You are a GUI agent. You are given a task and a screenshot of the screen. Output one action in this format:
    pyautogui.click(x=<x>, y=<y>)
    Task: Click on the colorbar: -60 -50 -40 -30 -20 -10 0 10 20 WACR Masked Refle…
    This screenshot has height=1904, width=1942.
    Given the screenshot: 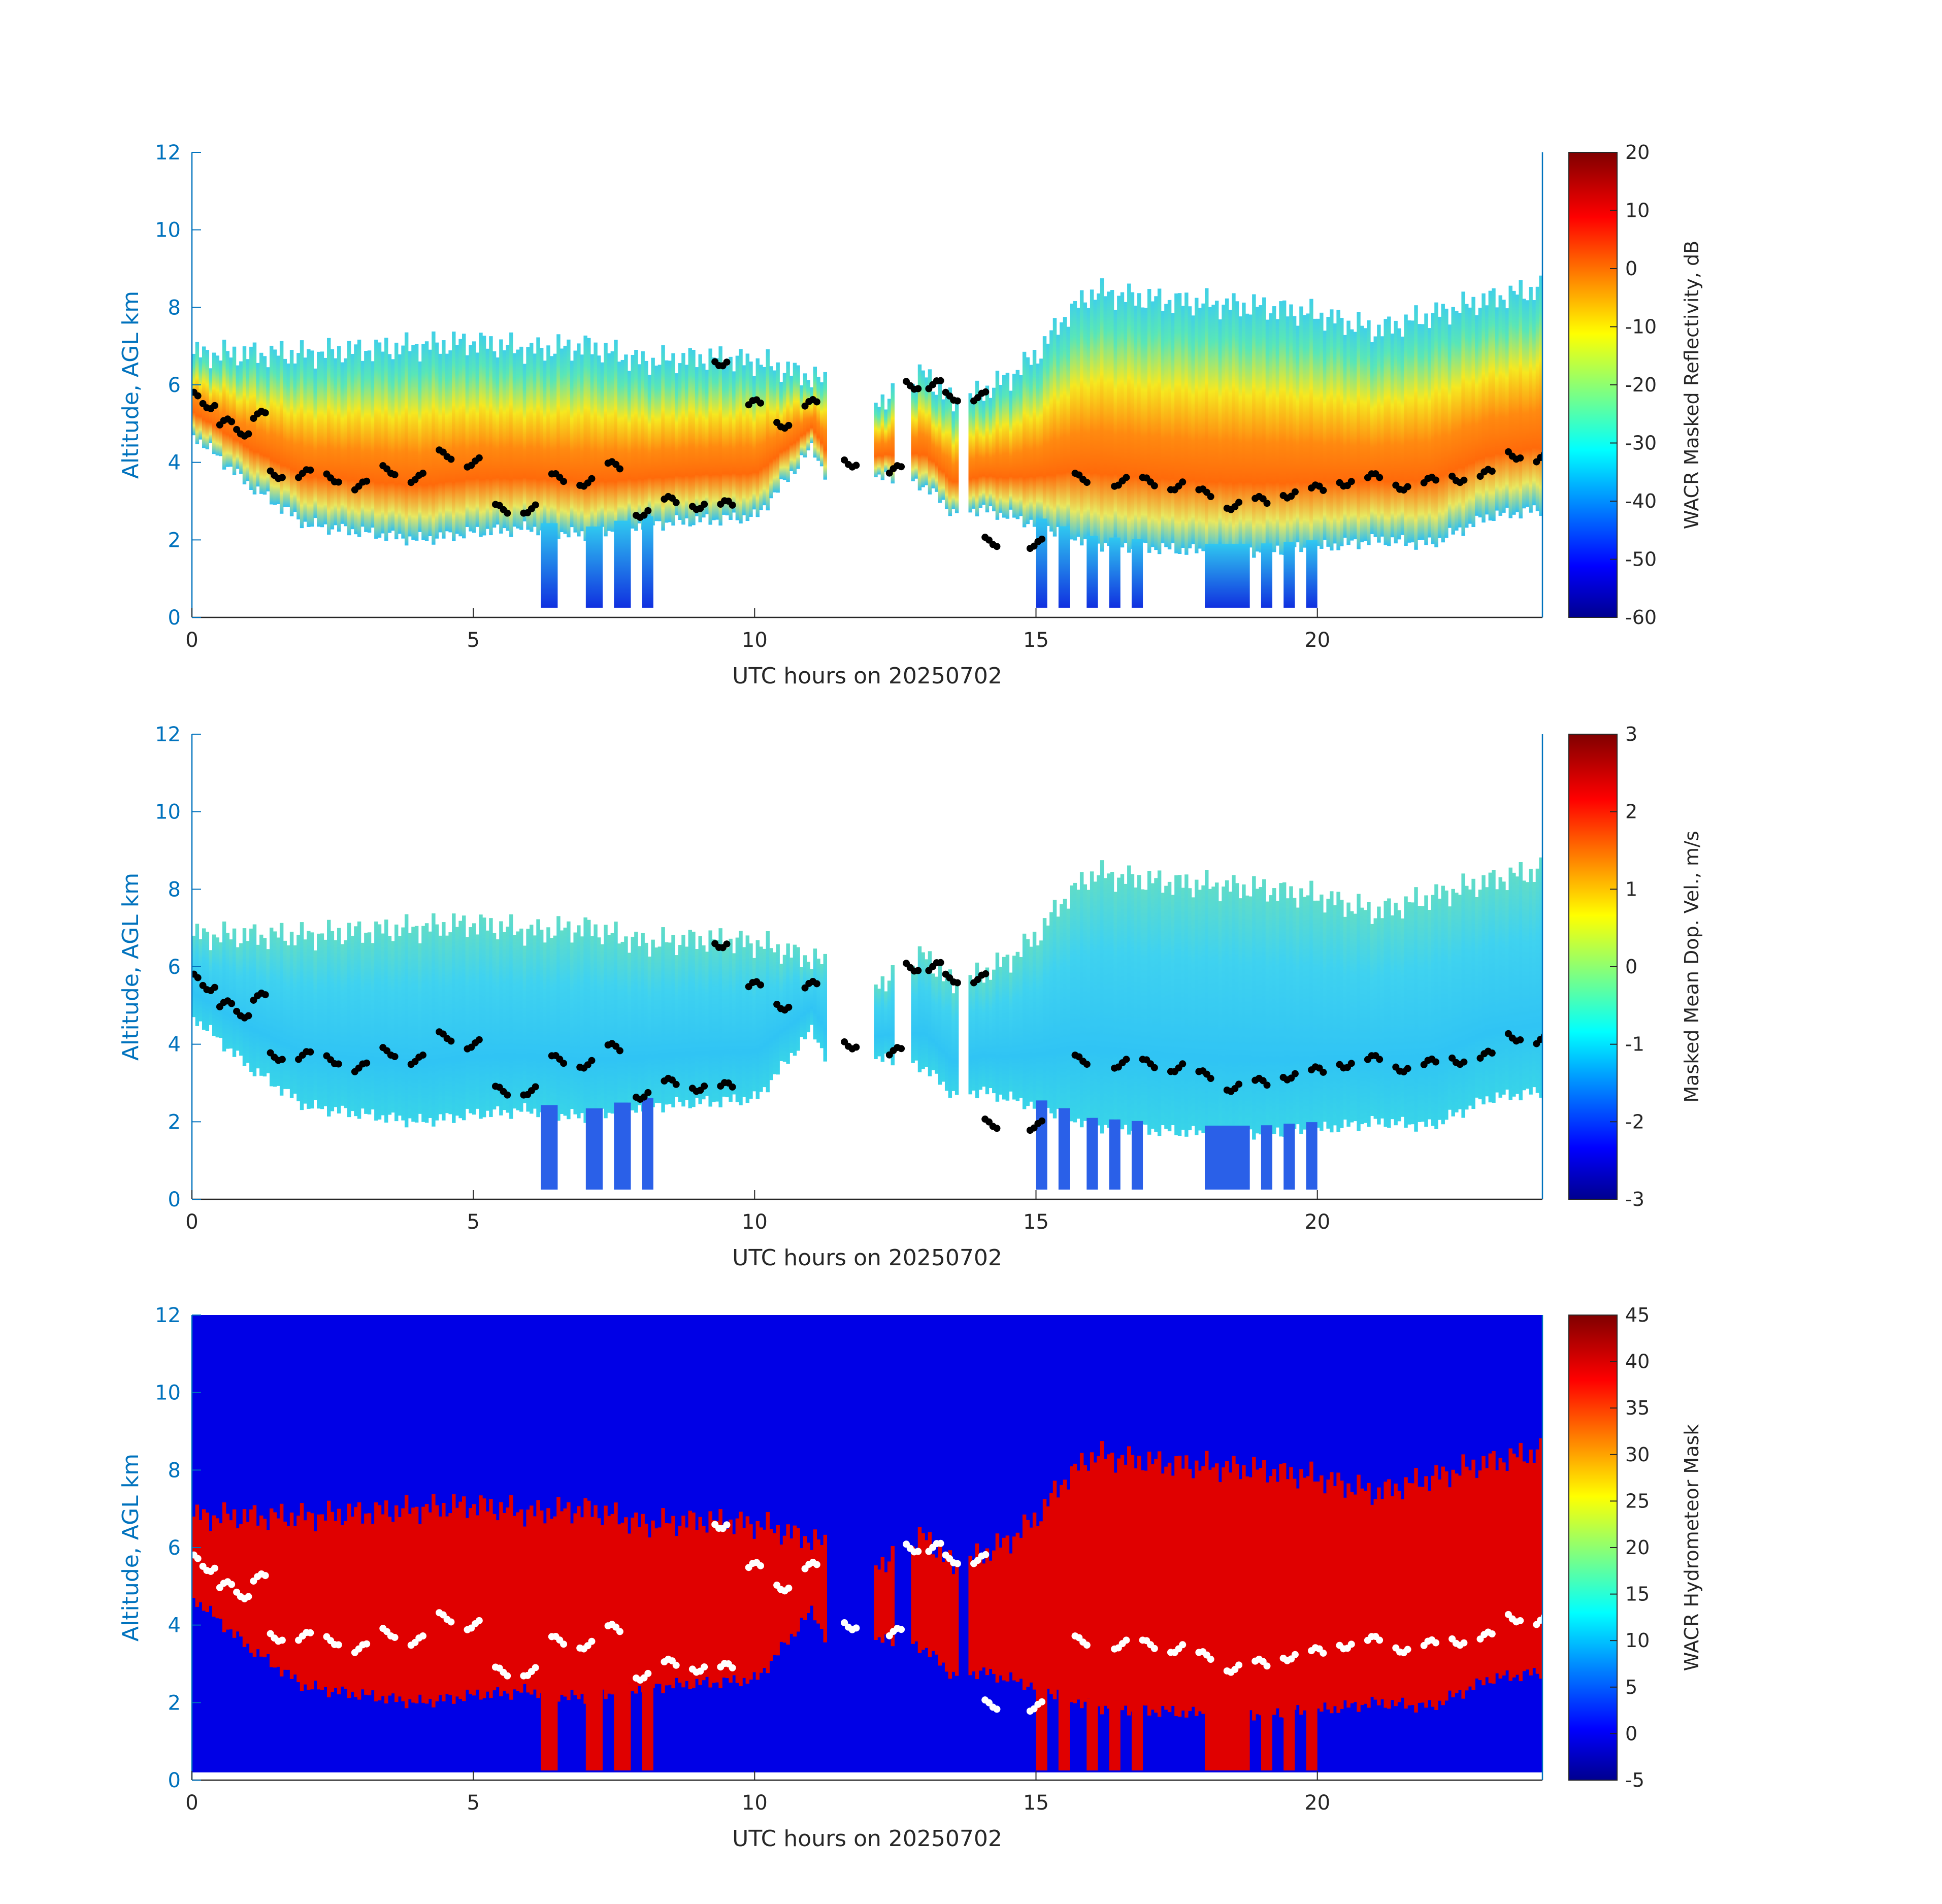 What is the action you would take?
    pyautogui.click(x=1635, y=385)
    